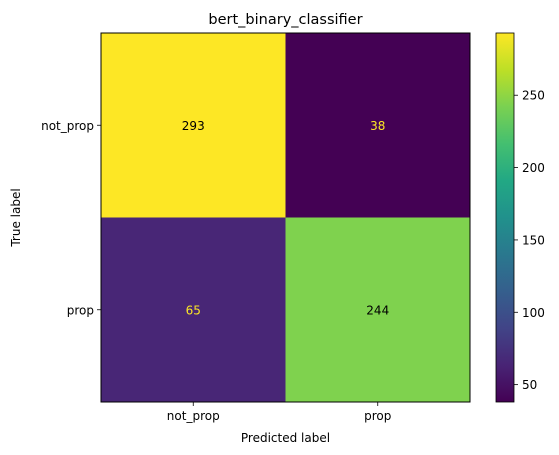 This screenshot has width=559, height=455. I want to click on x-tick-label: not_prop, so click(193, 416).